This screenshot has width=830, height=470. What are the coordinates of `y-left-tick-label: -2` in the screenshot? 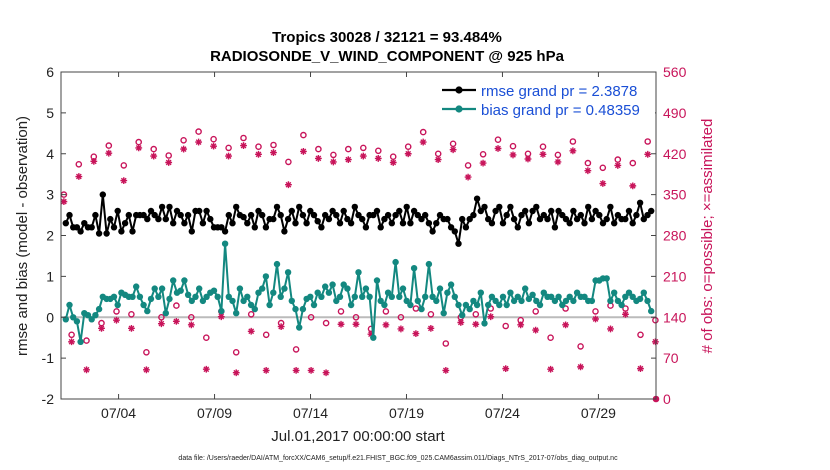 It's located at (48, 399).